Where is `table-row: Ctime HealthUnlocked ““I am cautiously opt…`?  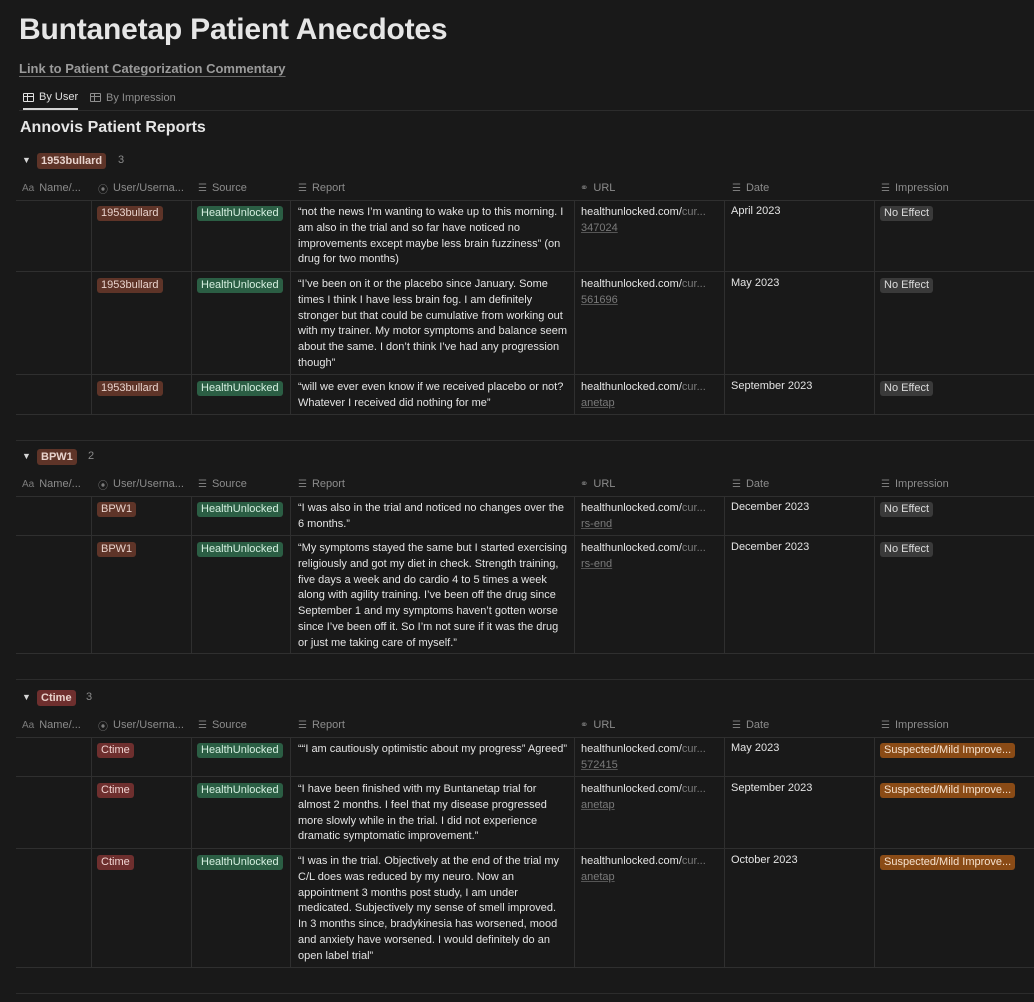 table-row: Ctime HealthUnlocked ““I am cautiously opt… is located at coordinates (525, 757).